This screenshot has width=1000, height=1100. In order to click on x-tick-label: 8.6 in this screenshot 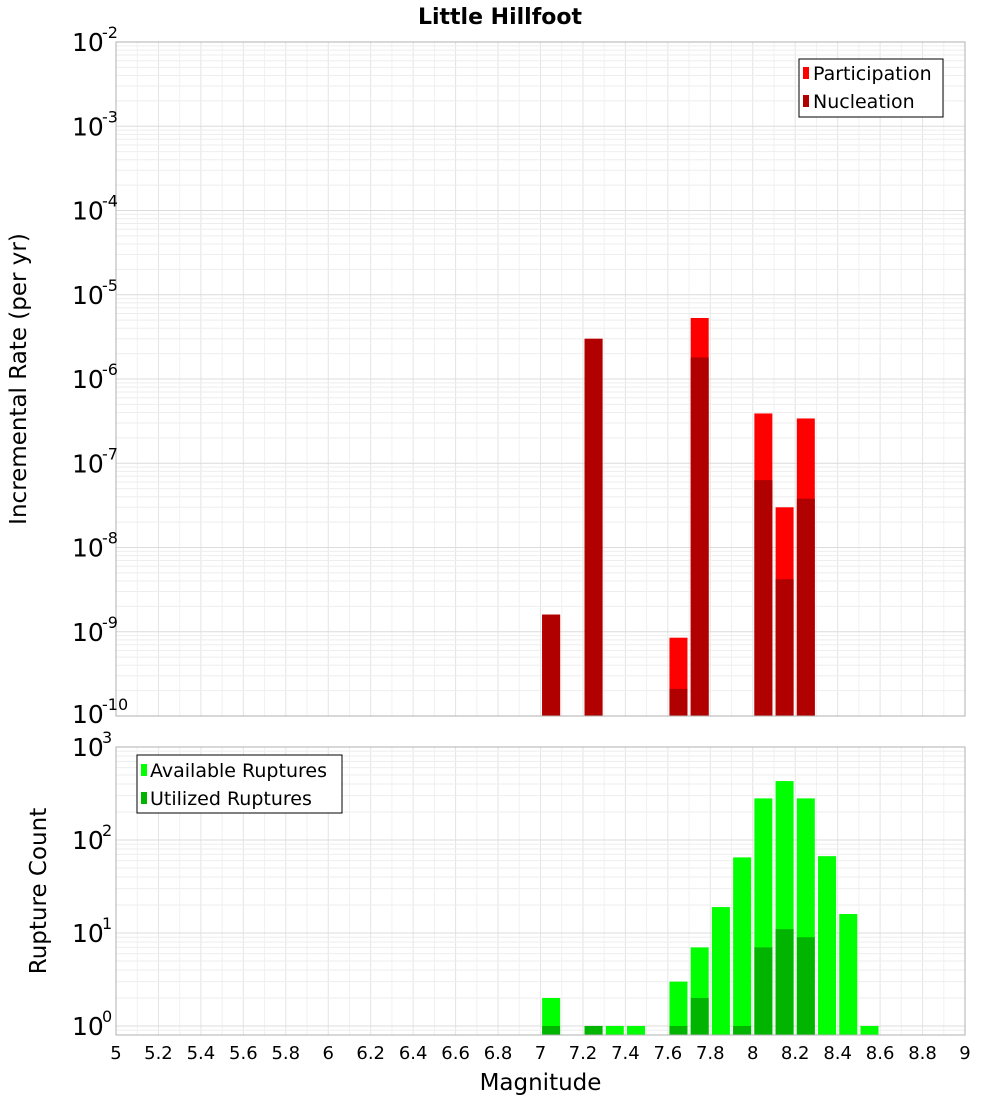, I will do `click(880, 1053)`.